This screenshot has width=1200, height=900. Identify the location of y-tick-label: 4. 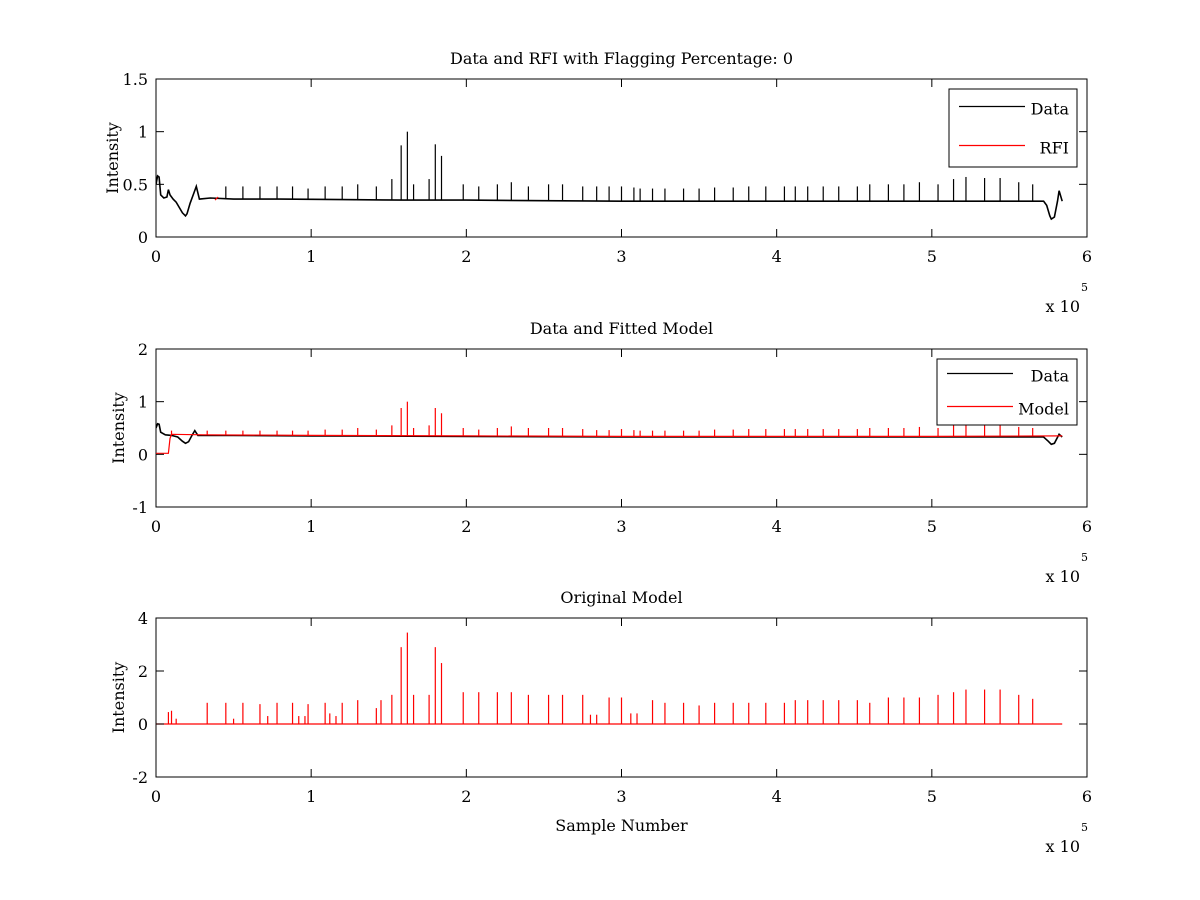
(143, 618).